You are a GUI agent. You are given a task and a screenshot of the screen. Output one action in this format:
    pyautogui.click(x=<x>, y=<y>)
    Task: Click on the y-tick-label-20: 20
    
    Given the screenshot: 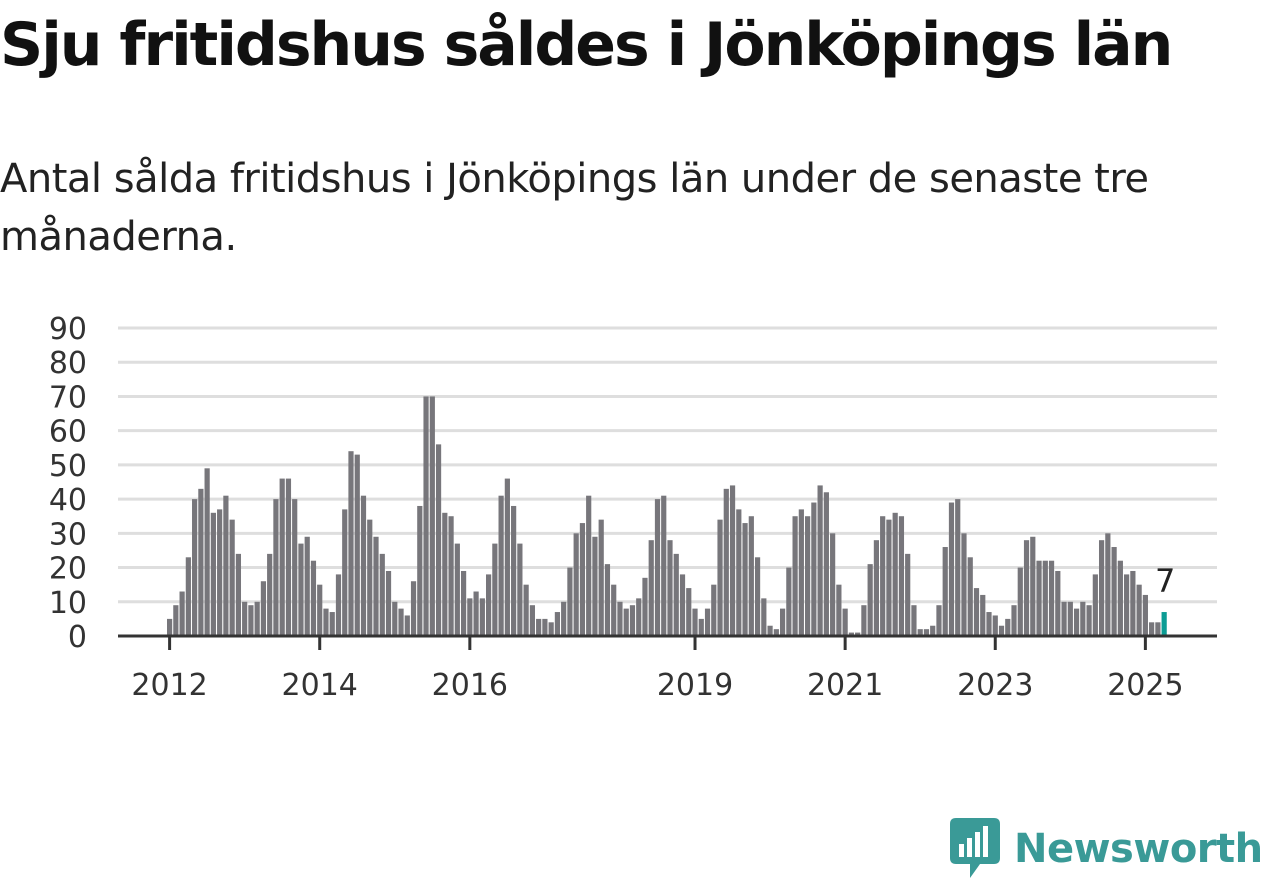 What is the action you would take?
    pyautogui.click(x=68, y=569)
    